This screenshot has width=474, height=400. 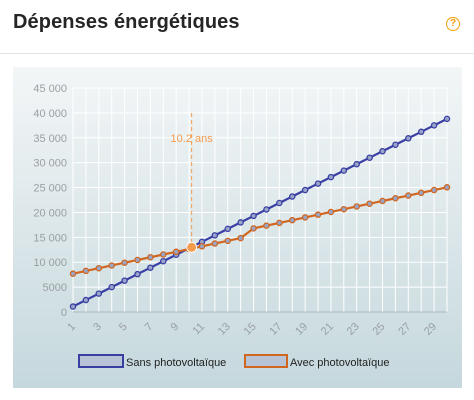 I want to click on y-tick-label: 20 000, so click(x=50, y=213).